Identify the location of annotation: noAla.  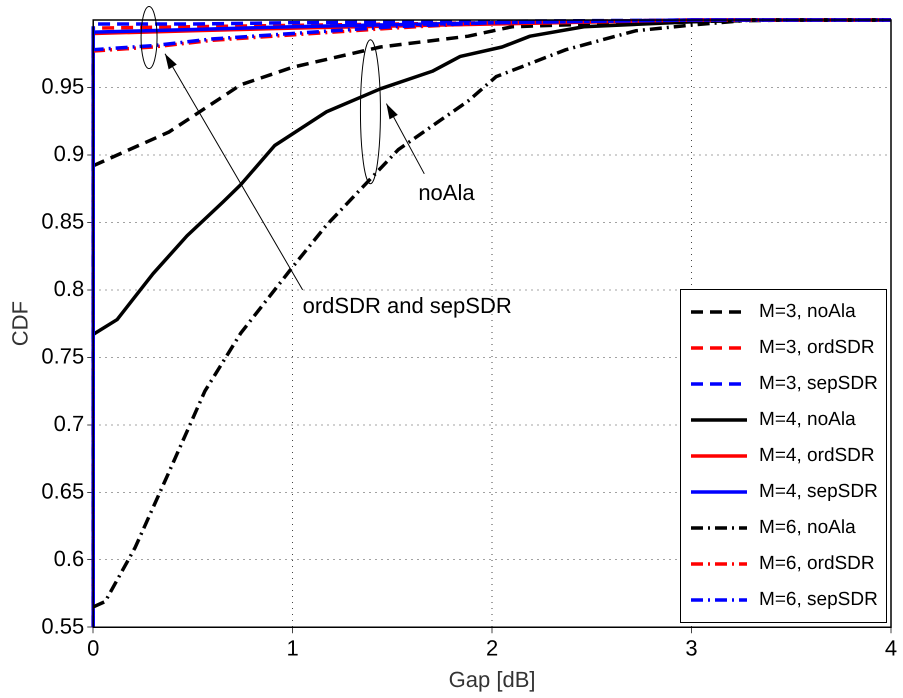
(446, 193).